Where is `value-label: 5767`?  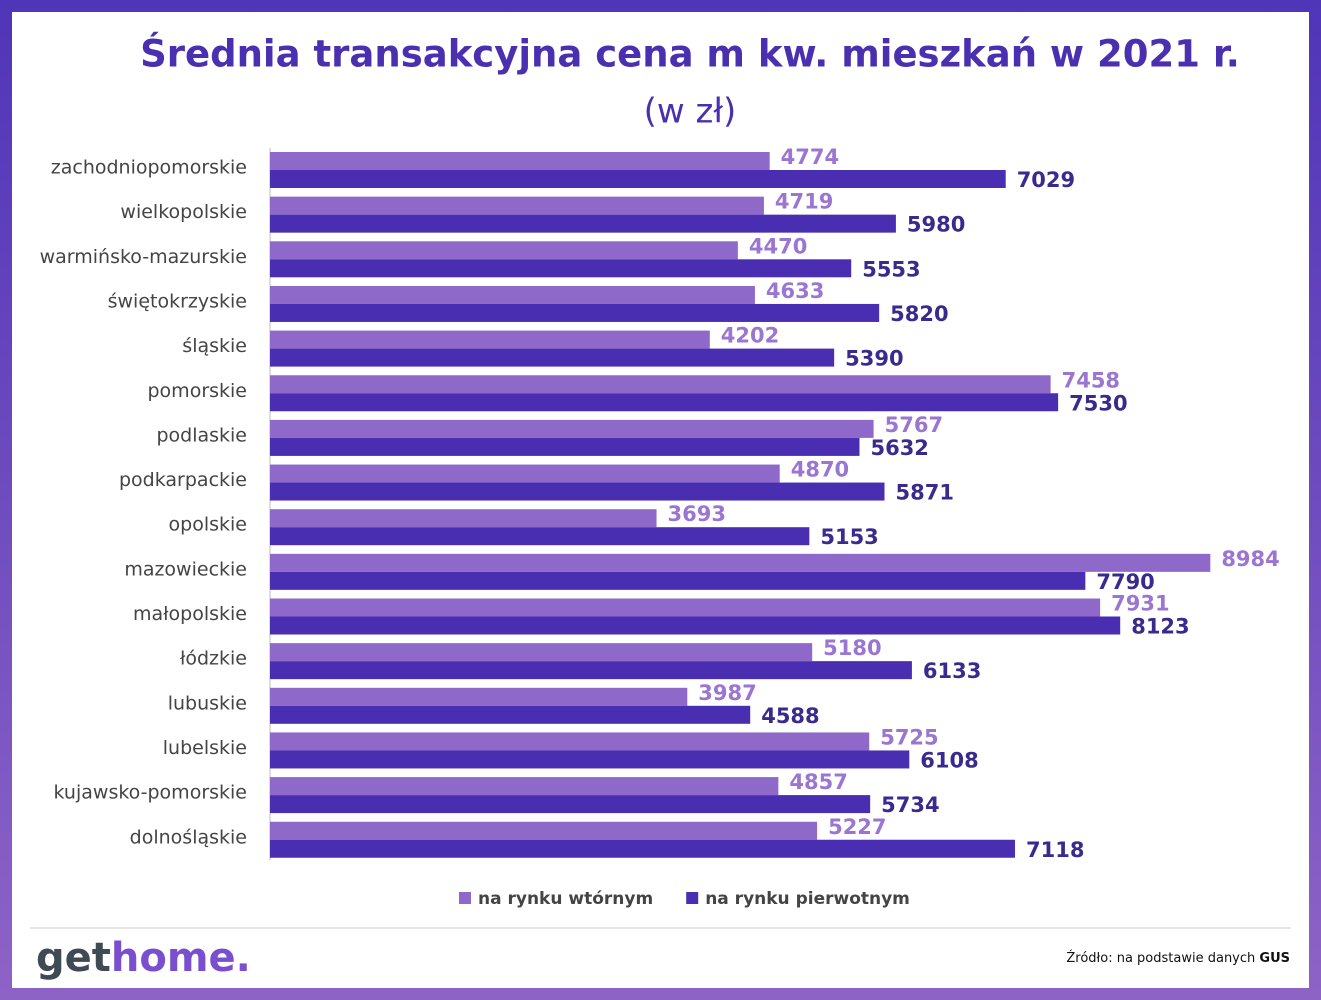
value-label: 5767 is located at coordinates (914, 425).